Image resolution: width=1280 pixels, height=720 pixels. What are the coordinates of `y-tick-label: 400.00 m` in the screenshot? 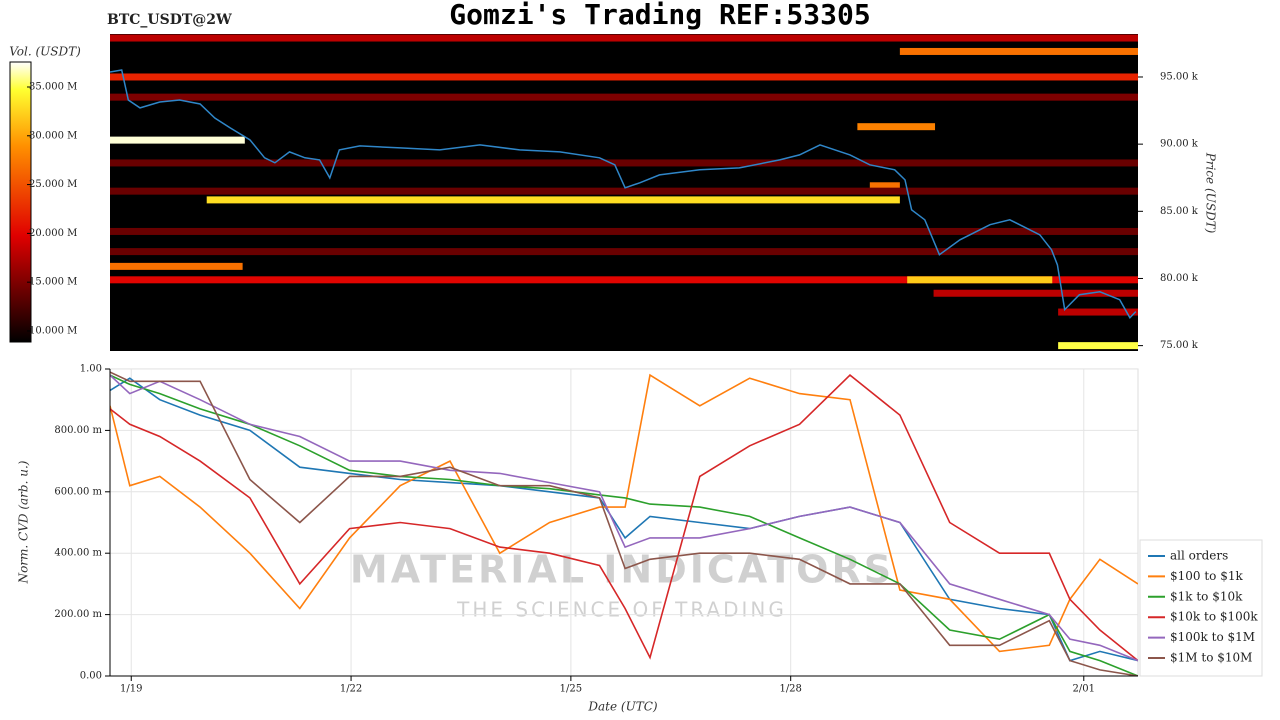 It's located at (78, 553).